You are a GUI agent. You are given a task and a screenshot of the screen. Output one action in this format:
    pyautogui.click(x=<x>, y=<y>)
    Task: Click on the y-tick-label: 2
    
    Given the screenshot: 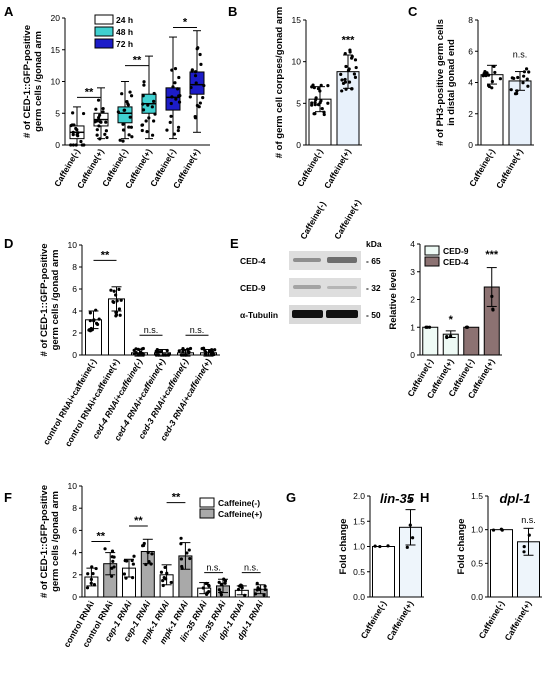 What is the action you would take?
    pyautogui.click(x=412, y=300)
    